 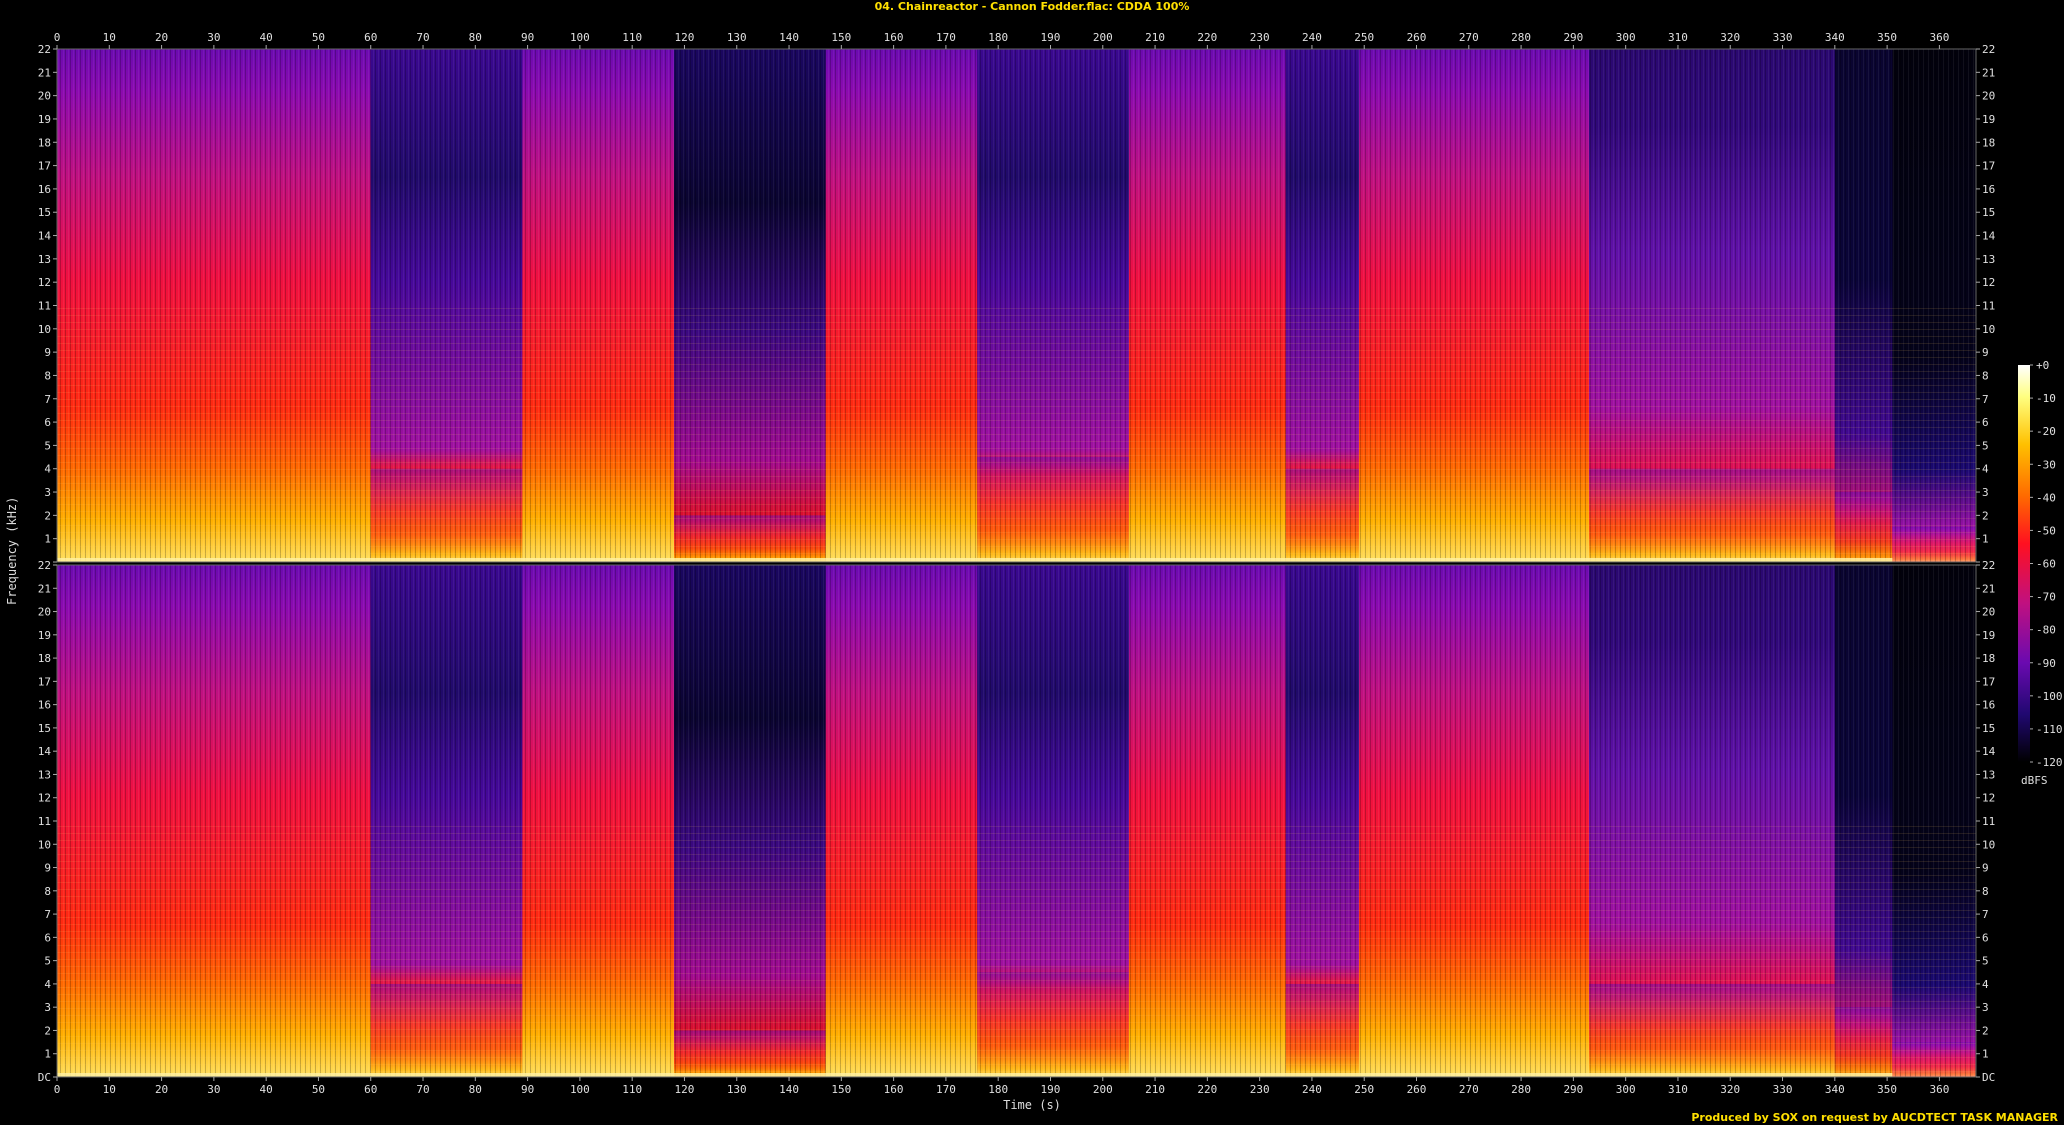 I want to click on y-tick-label-left: 7, so click(x=47, y=914).